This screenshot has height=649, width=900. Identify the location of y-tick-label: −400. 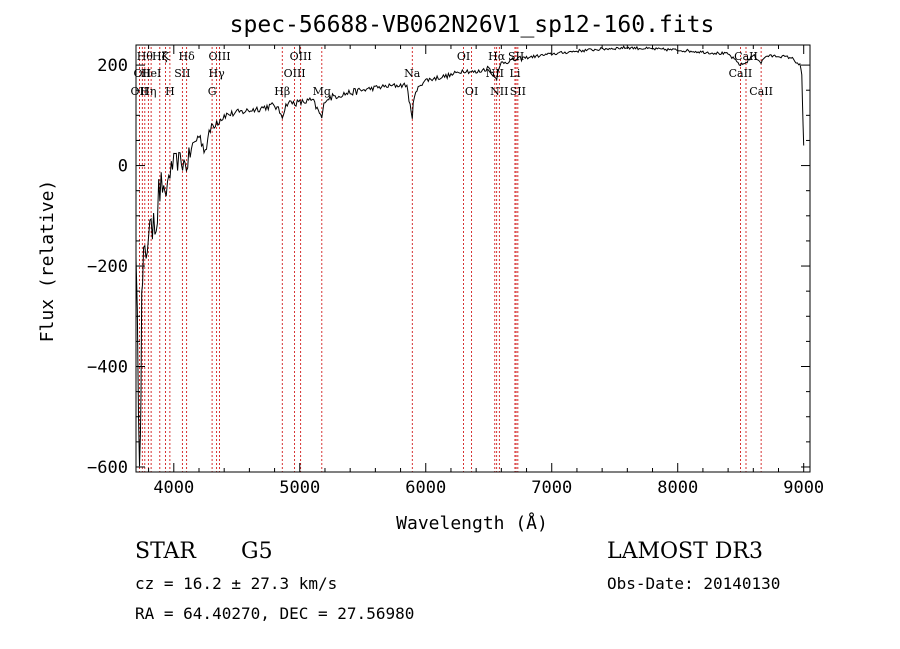
(107, 368).